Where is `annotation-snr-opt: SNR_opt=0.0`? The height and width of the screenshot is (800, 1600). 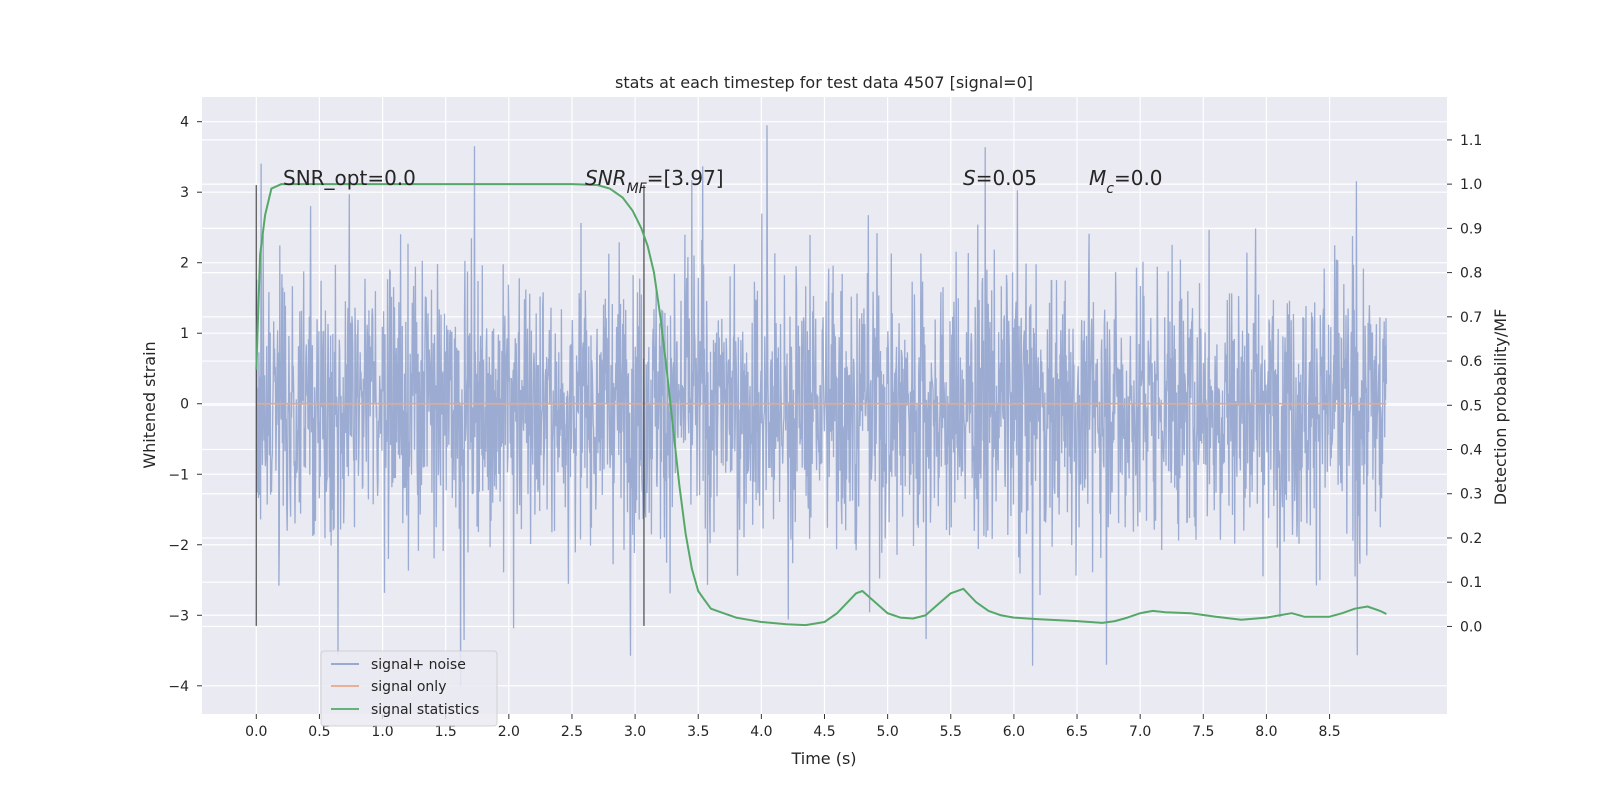 annotation-snr-opt: SNR_opt=0.0 is located at coordinates (349, 178).